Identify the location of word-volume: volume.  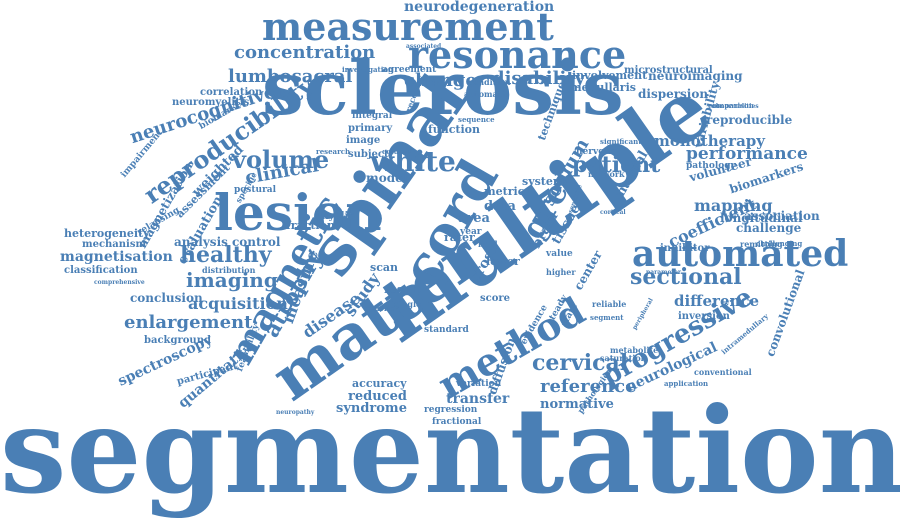
(281, 159).